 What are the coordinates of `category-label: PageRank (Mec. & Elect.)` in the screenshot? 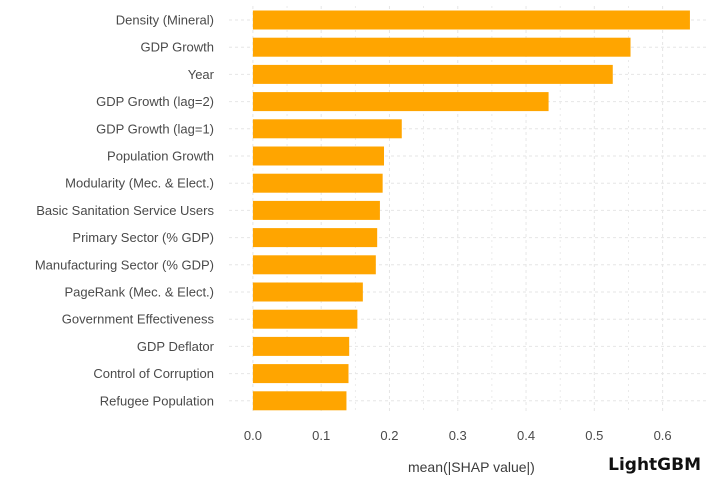 It's located at (139, 292).